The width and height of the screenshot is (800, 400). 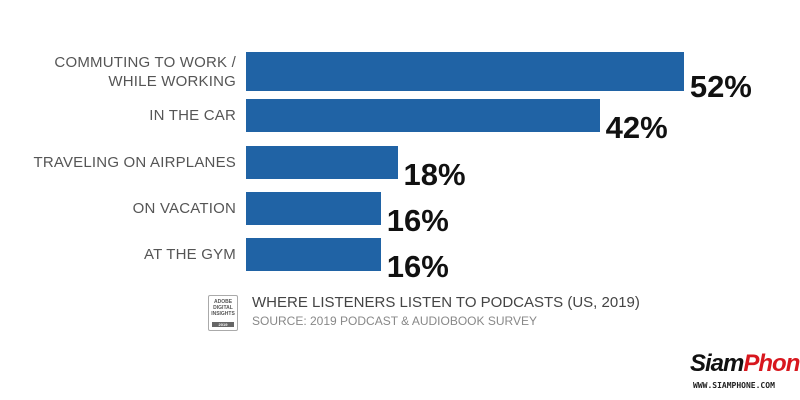 I want to click on watermark-url: WWW.SIAMPHONE.COM, so click(x=734, y=385).